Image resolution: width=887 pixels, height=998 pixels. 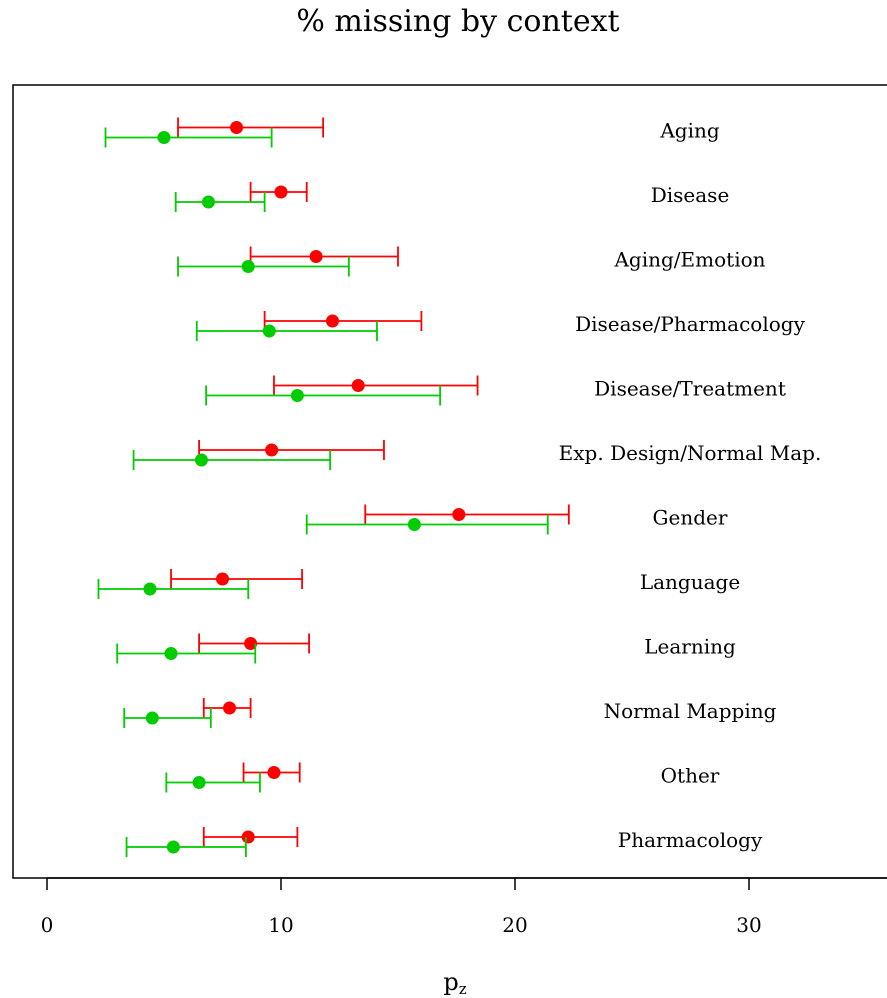 I want to click on category-label: Exp. Design/Normal Map., so click(x=690, y=453).